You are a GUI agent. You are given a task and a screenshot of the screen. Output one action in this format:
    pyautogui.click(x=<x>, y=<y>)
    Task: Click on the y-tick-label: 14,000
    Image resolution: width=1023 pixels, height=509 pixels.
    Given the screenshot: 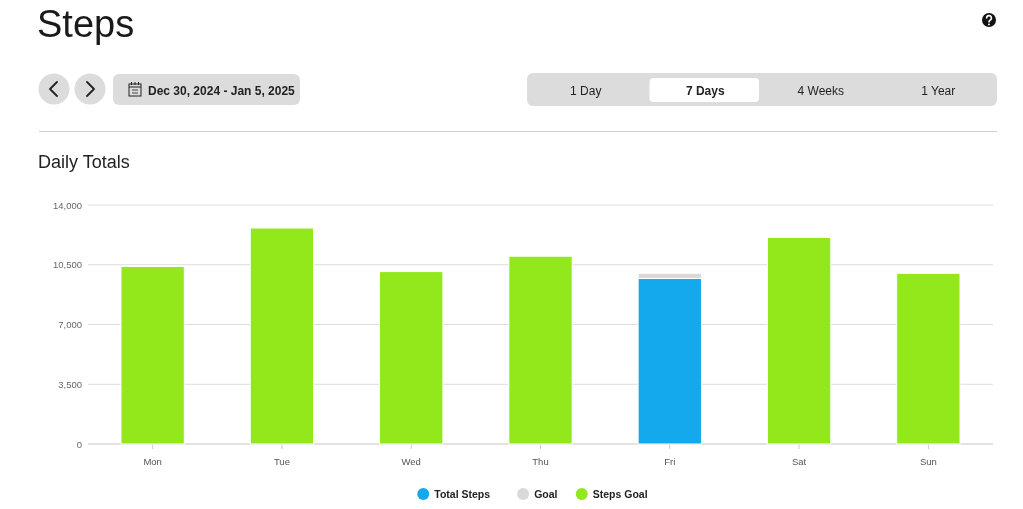 What is the action you would take?
    pyautogui.click(x=67, y=205)
    